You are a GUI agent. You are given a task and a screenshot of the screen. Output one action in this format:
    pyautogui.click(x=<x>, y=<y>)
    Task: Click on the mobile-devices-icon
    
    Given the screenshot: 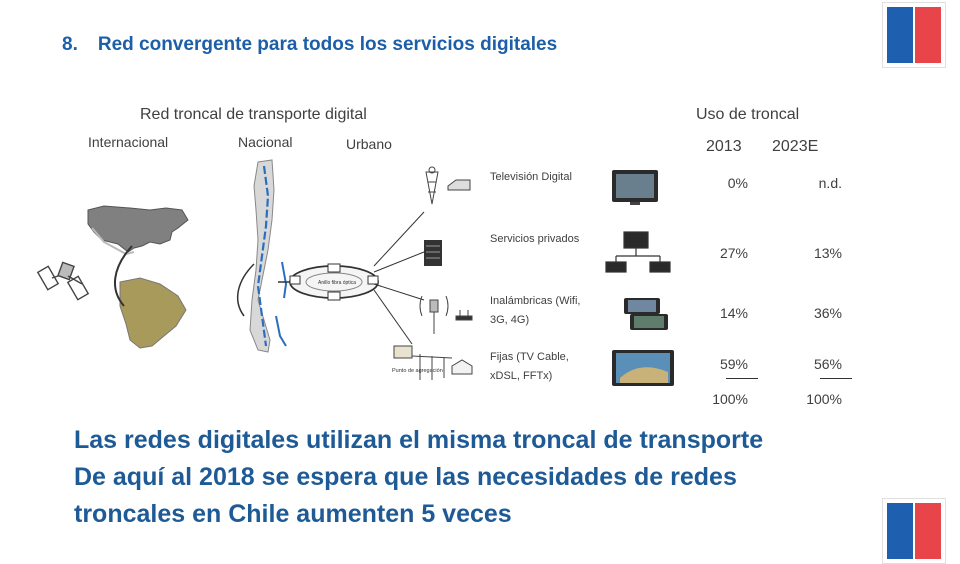 What is the action you would take?
    pyautogui.click(x=646, y=314)
    